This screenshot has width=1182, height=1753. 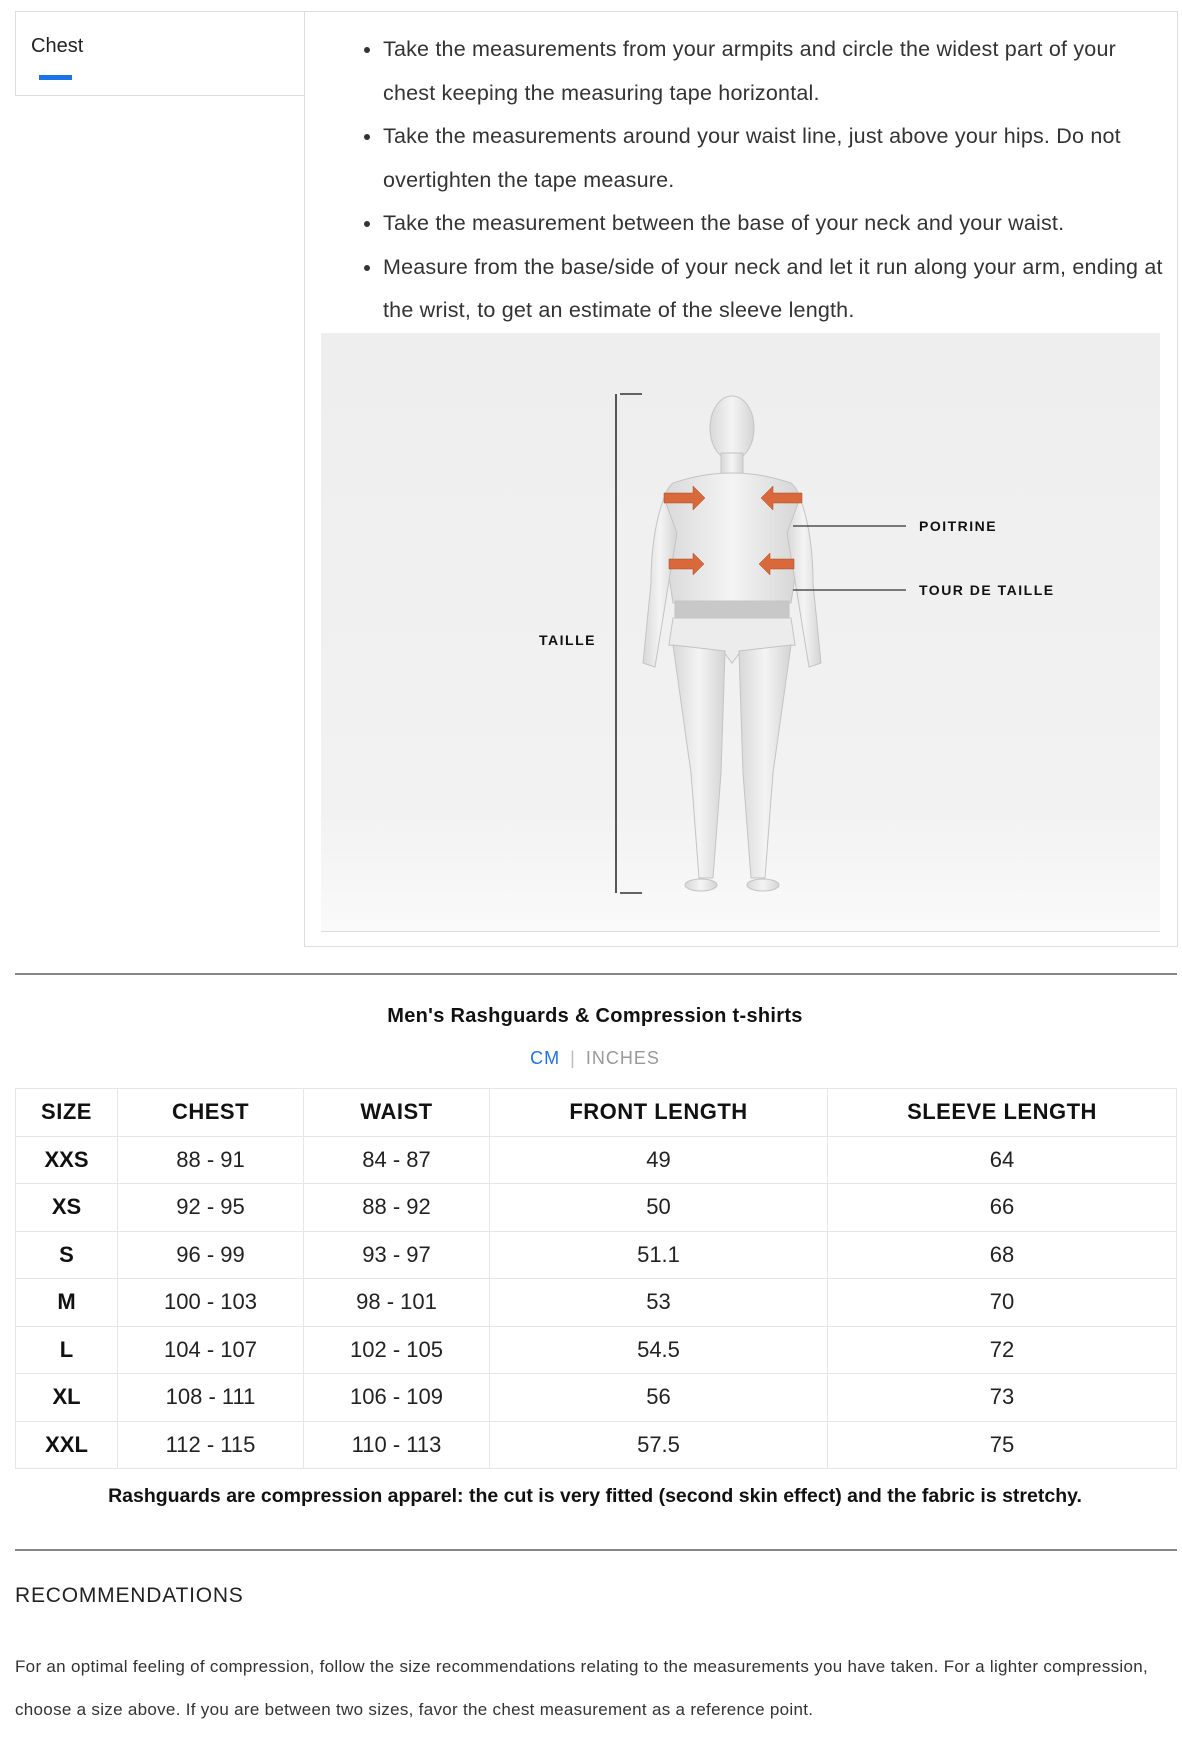 I want to click on unit-toggle: CM | INCHES, so click(x=591, y=1058).